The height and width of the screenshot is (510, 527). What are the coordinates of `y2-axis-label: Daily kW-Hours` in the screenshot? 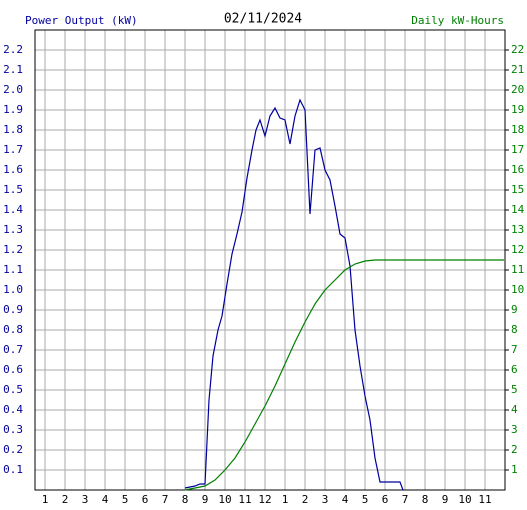 It's located at (457, 20).